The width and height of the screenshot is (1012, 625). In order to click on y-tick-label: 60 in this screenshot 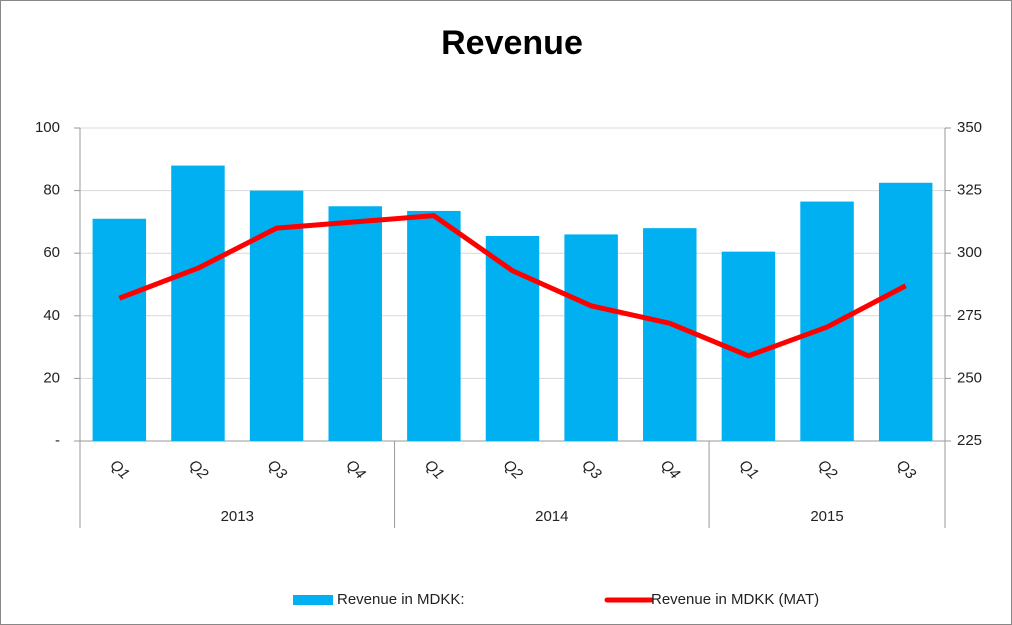, I will do `click(51, 252)`.